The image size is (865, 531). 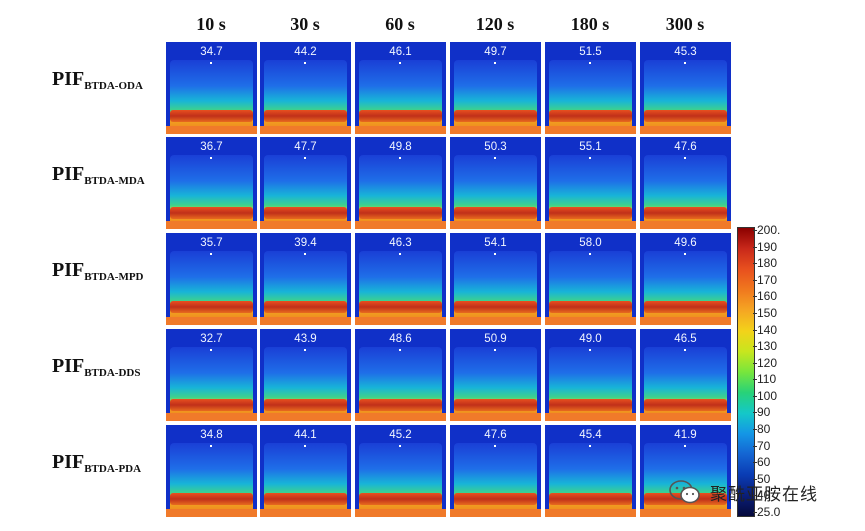 I want to click on max-temperature-value: 49.7, so click(x=495, y=52).